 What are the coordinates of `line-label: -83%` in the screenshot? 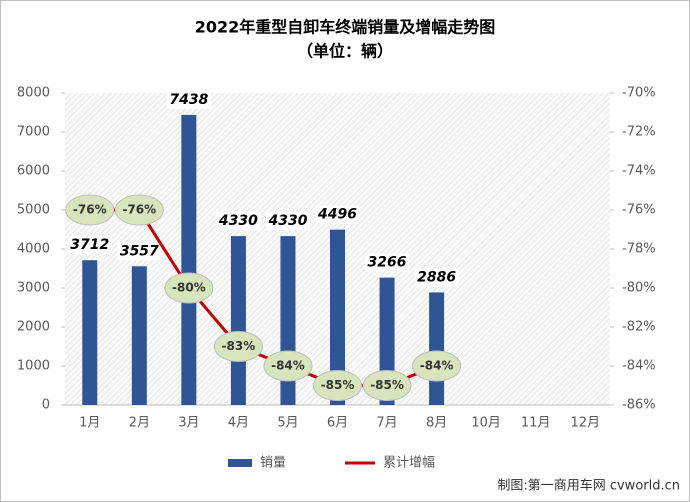 It's located at (239, 346).